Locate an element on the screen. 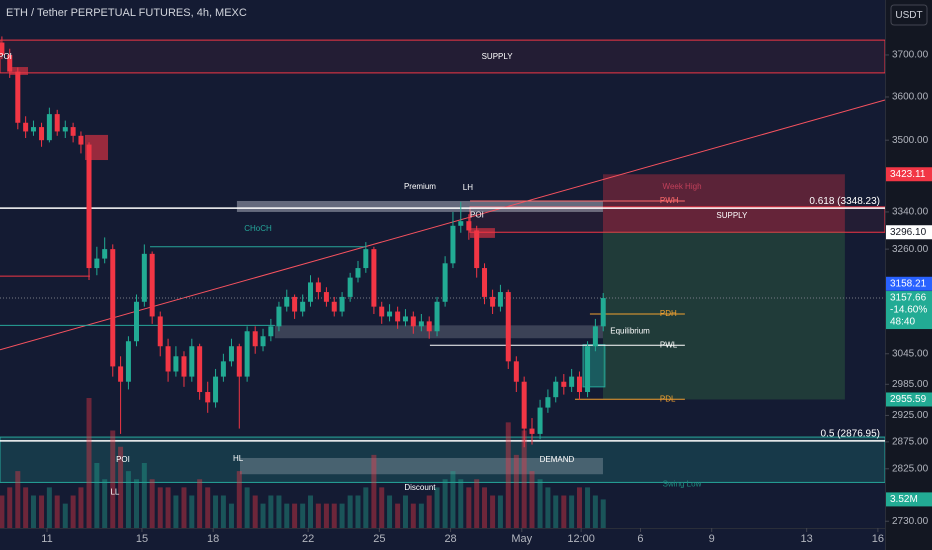 Image resolution: width=932 pixels, height=550 pixels. currency-box is located at coordinates (909, 15).